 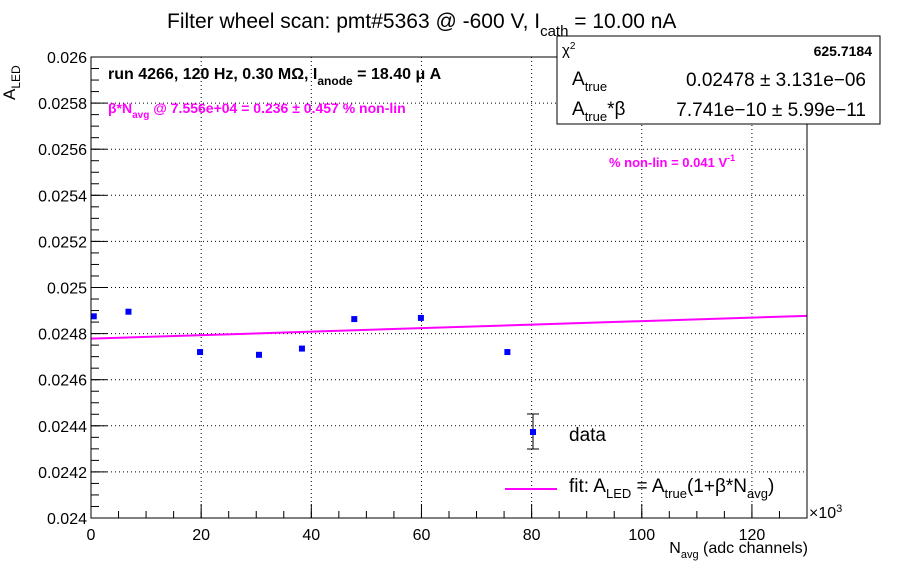 What do you see at coordinates (67, 58) in the screenshot?
I see `y-tick-label: 0.026` at bounding box center [67, 58].